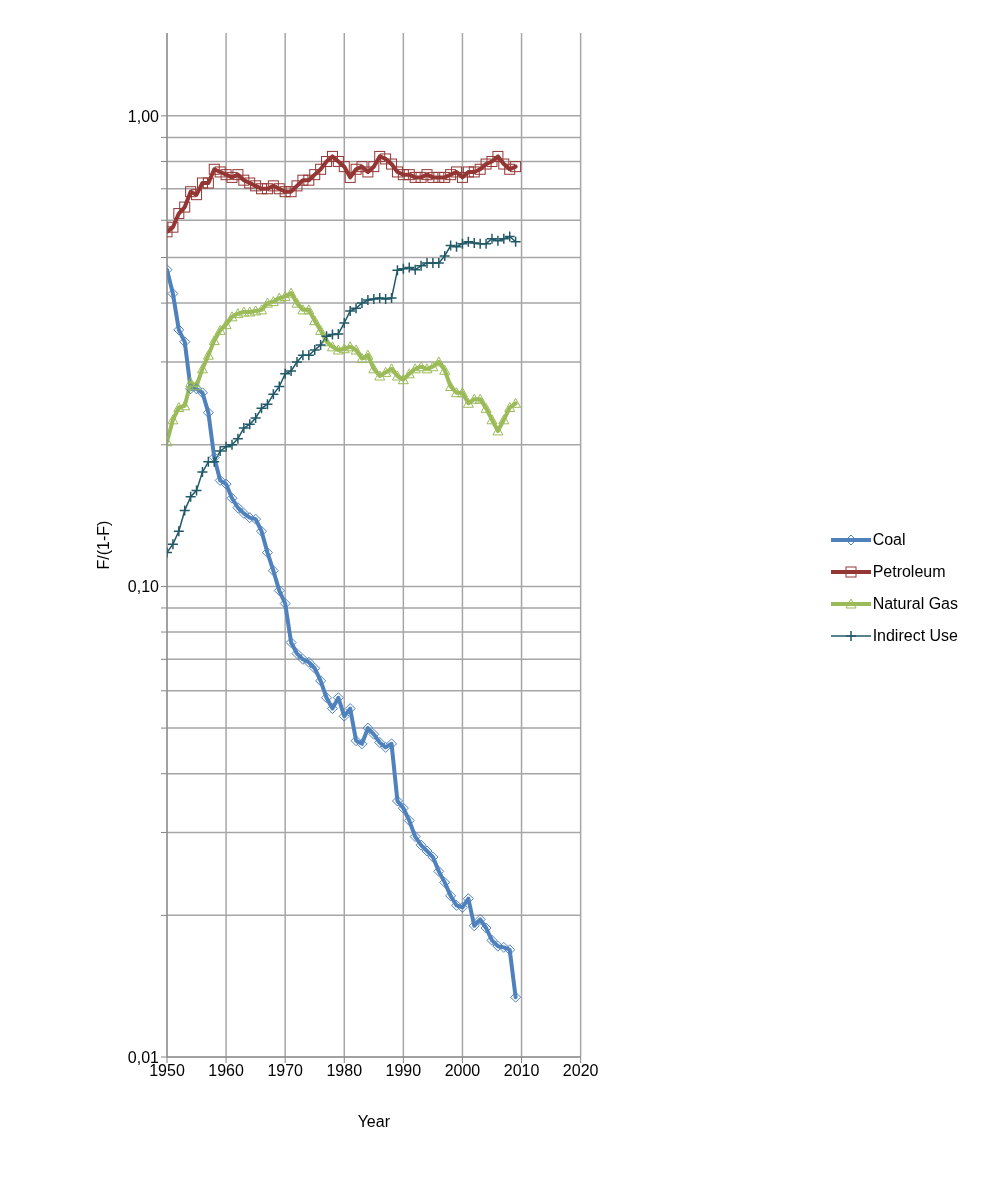 Image resolution: width=984 pixels, height=1180 pixels. What do you see at coordinates (889, 540) in the screenshot?
I see `legend-label: Coal` at bounding box center [889, 540].